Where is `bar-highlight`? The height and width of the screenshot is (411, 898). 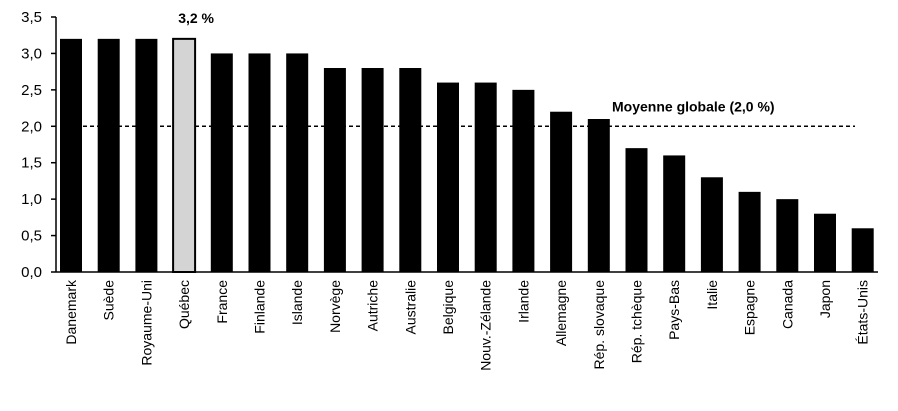
bar-highlight is located at coordinates (184, 155).